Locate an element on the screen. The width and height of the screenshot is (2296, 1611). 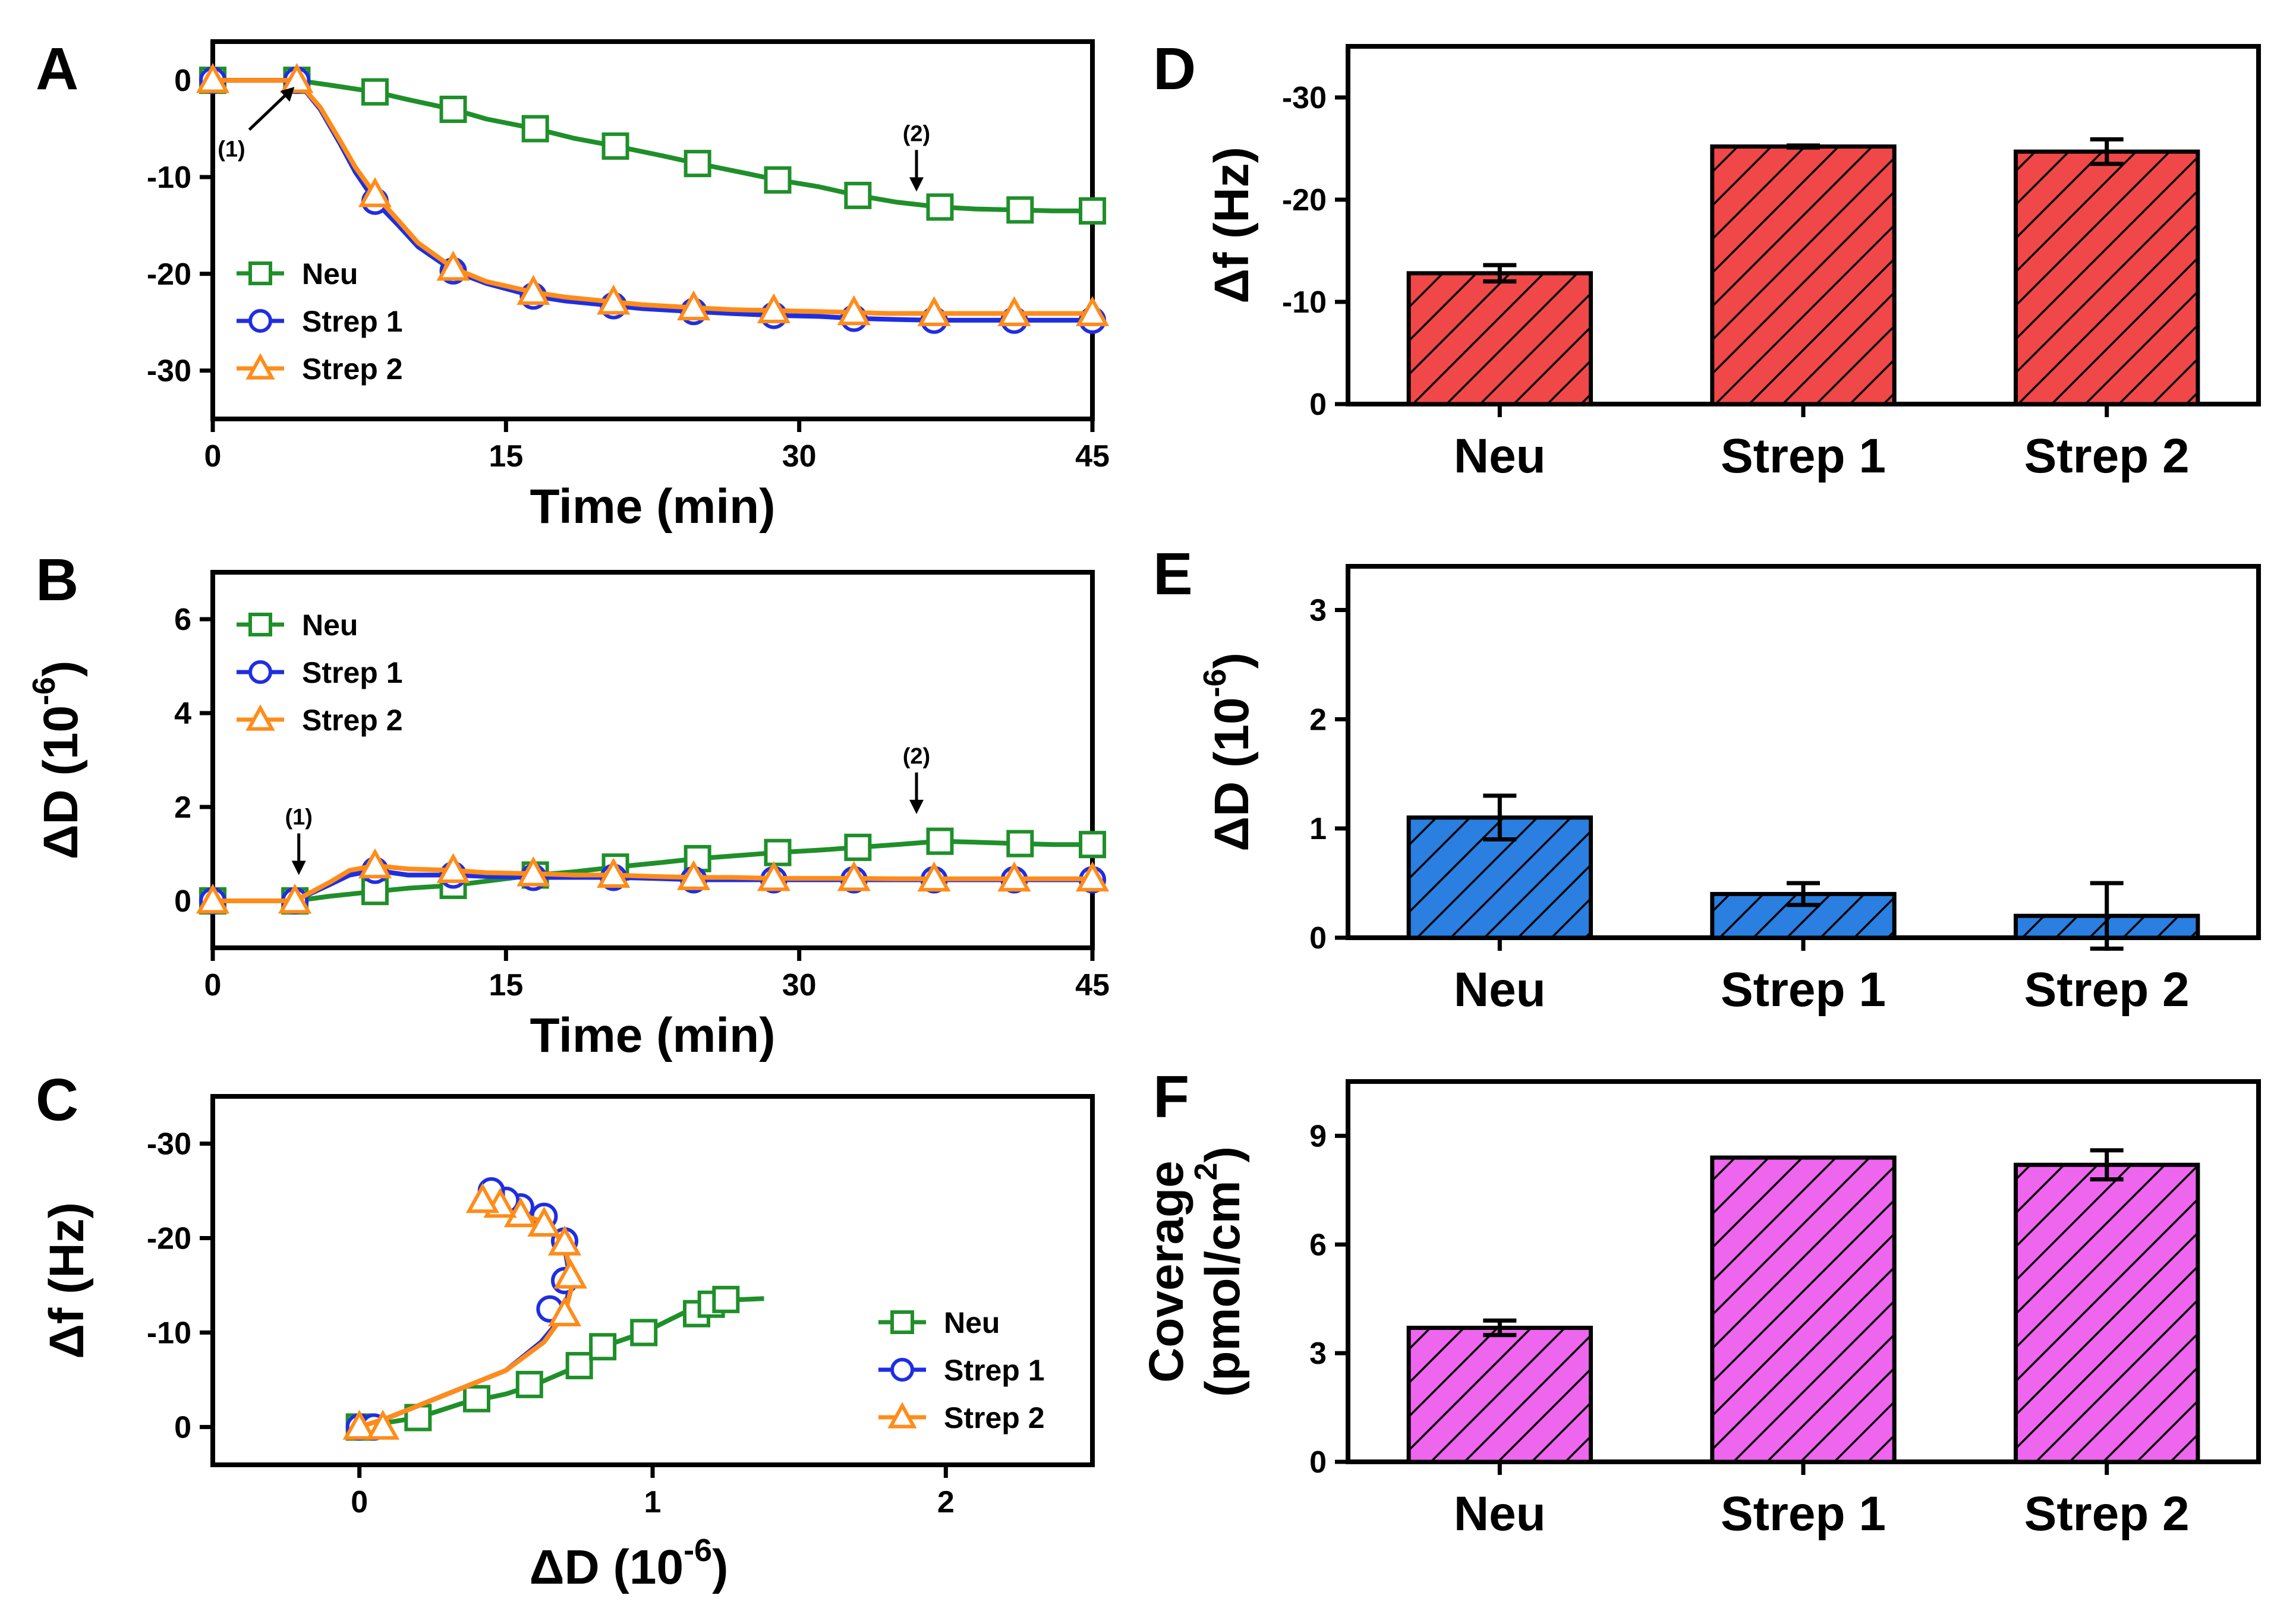
panel-letter: E is located at coordinates (1173, 574).